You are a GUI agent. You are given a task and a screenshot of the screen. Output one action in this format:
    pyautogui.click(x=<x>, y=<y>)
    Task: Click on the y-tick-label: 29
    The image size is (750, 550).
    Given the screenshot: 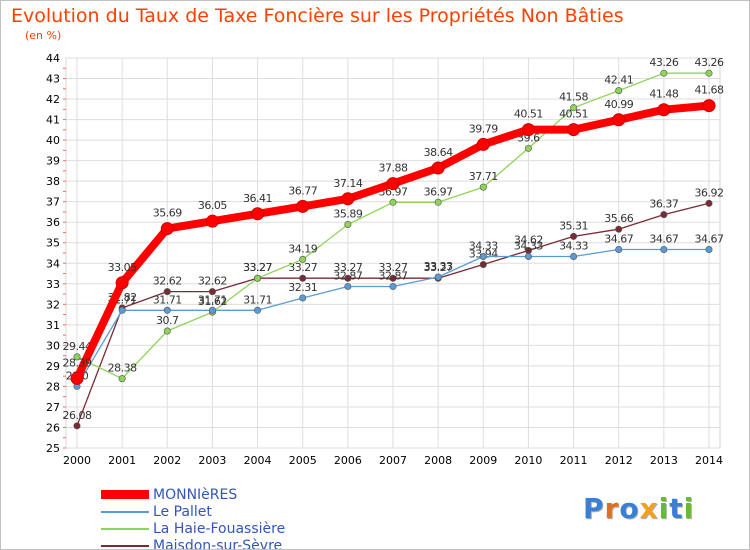 What is the action you would take?
    pyautogui.click(x=53, y=366)
    